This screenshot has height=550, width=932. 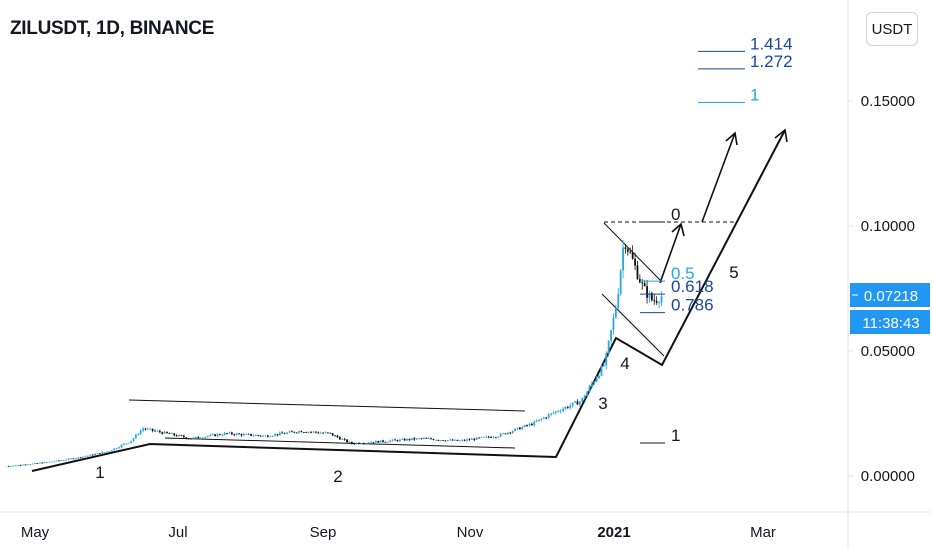 What do you see at coordinates (733, 272) in the screenshot?
I see `wave-label: 5` at bounding box center [733, 272].